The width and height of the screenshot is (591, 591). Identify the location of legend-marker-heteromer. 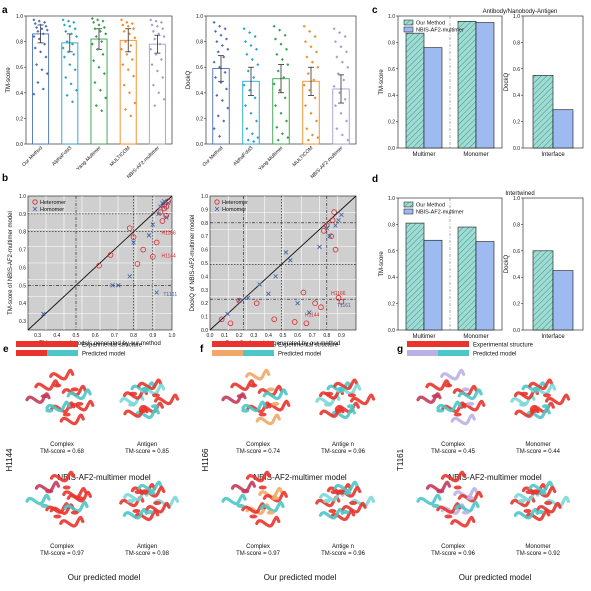
(35, 202).